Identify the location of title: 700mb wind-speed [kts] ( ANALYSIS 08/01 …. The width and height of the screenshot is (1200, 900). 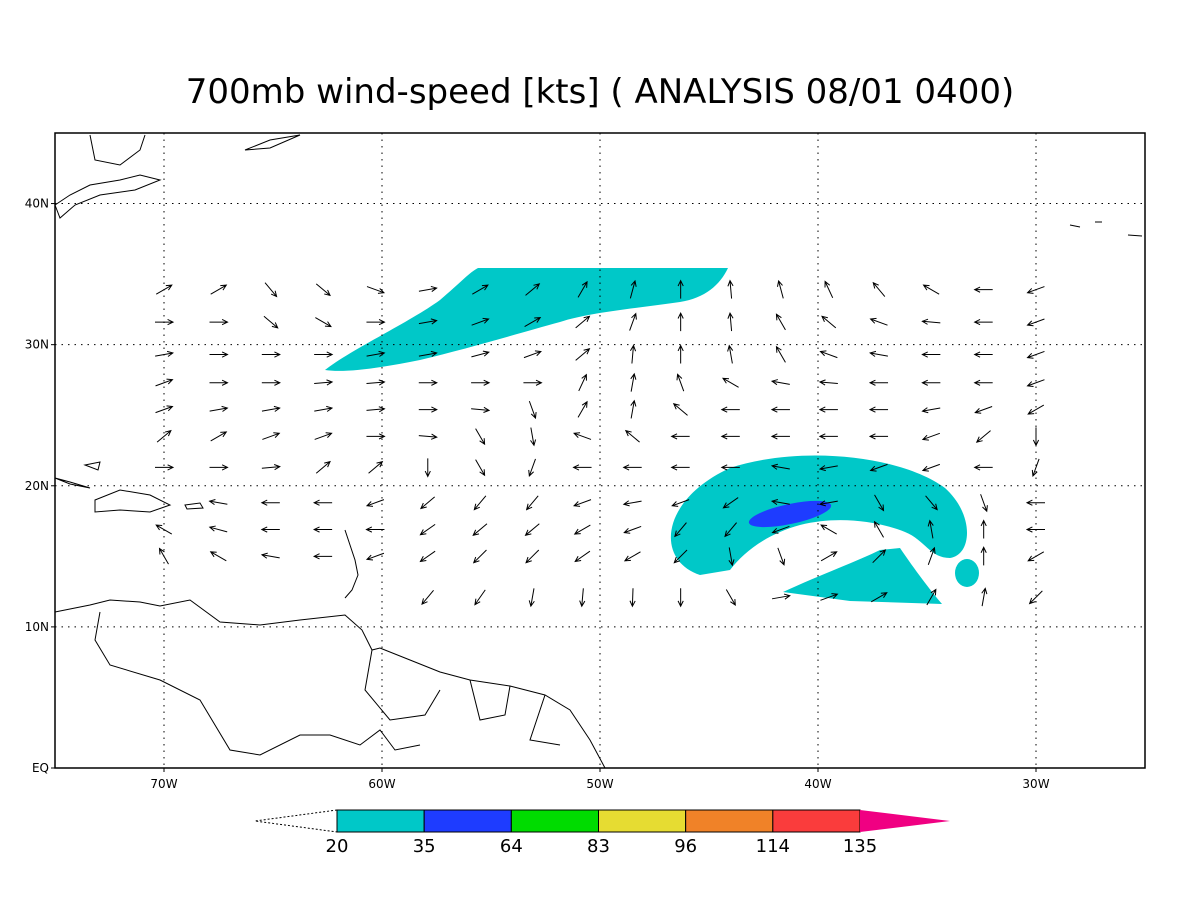
(600, 92).